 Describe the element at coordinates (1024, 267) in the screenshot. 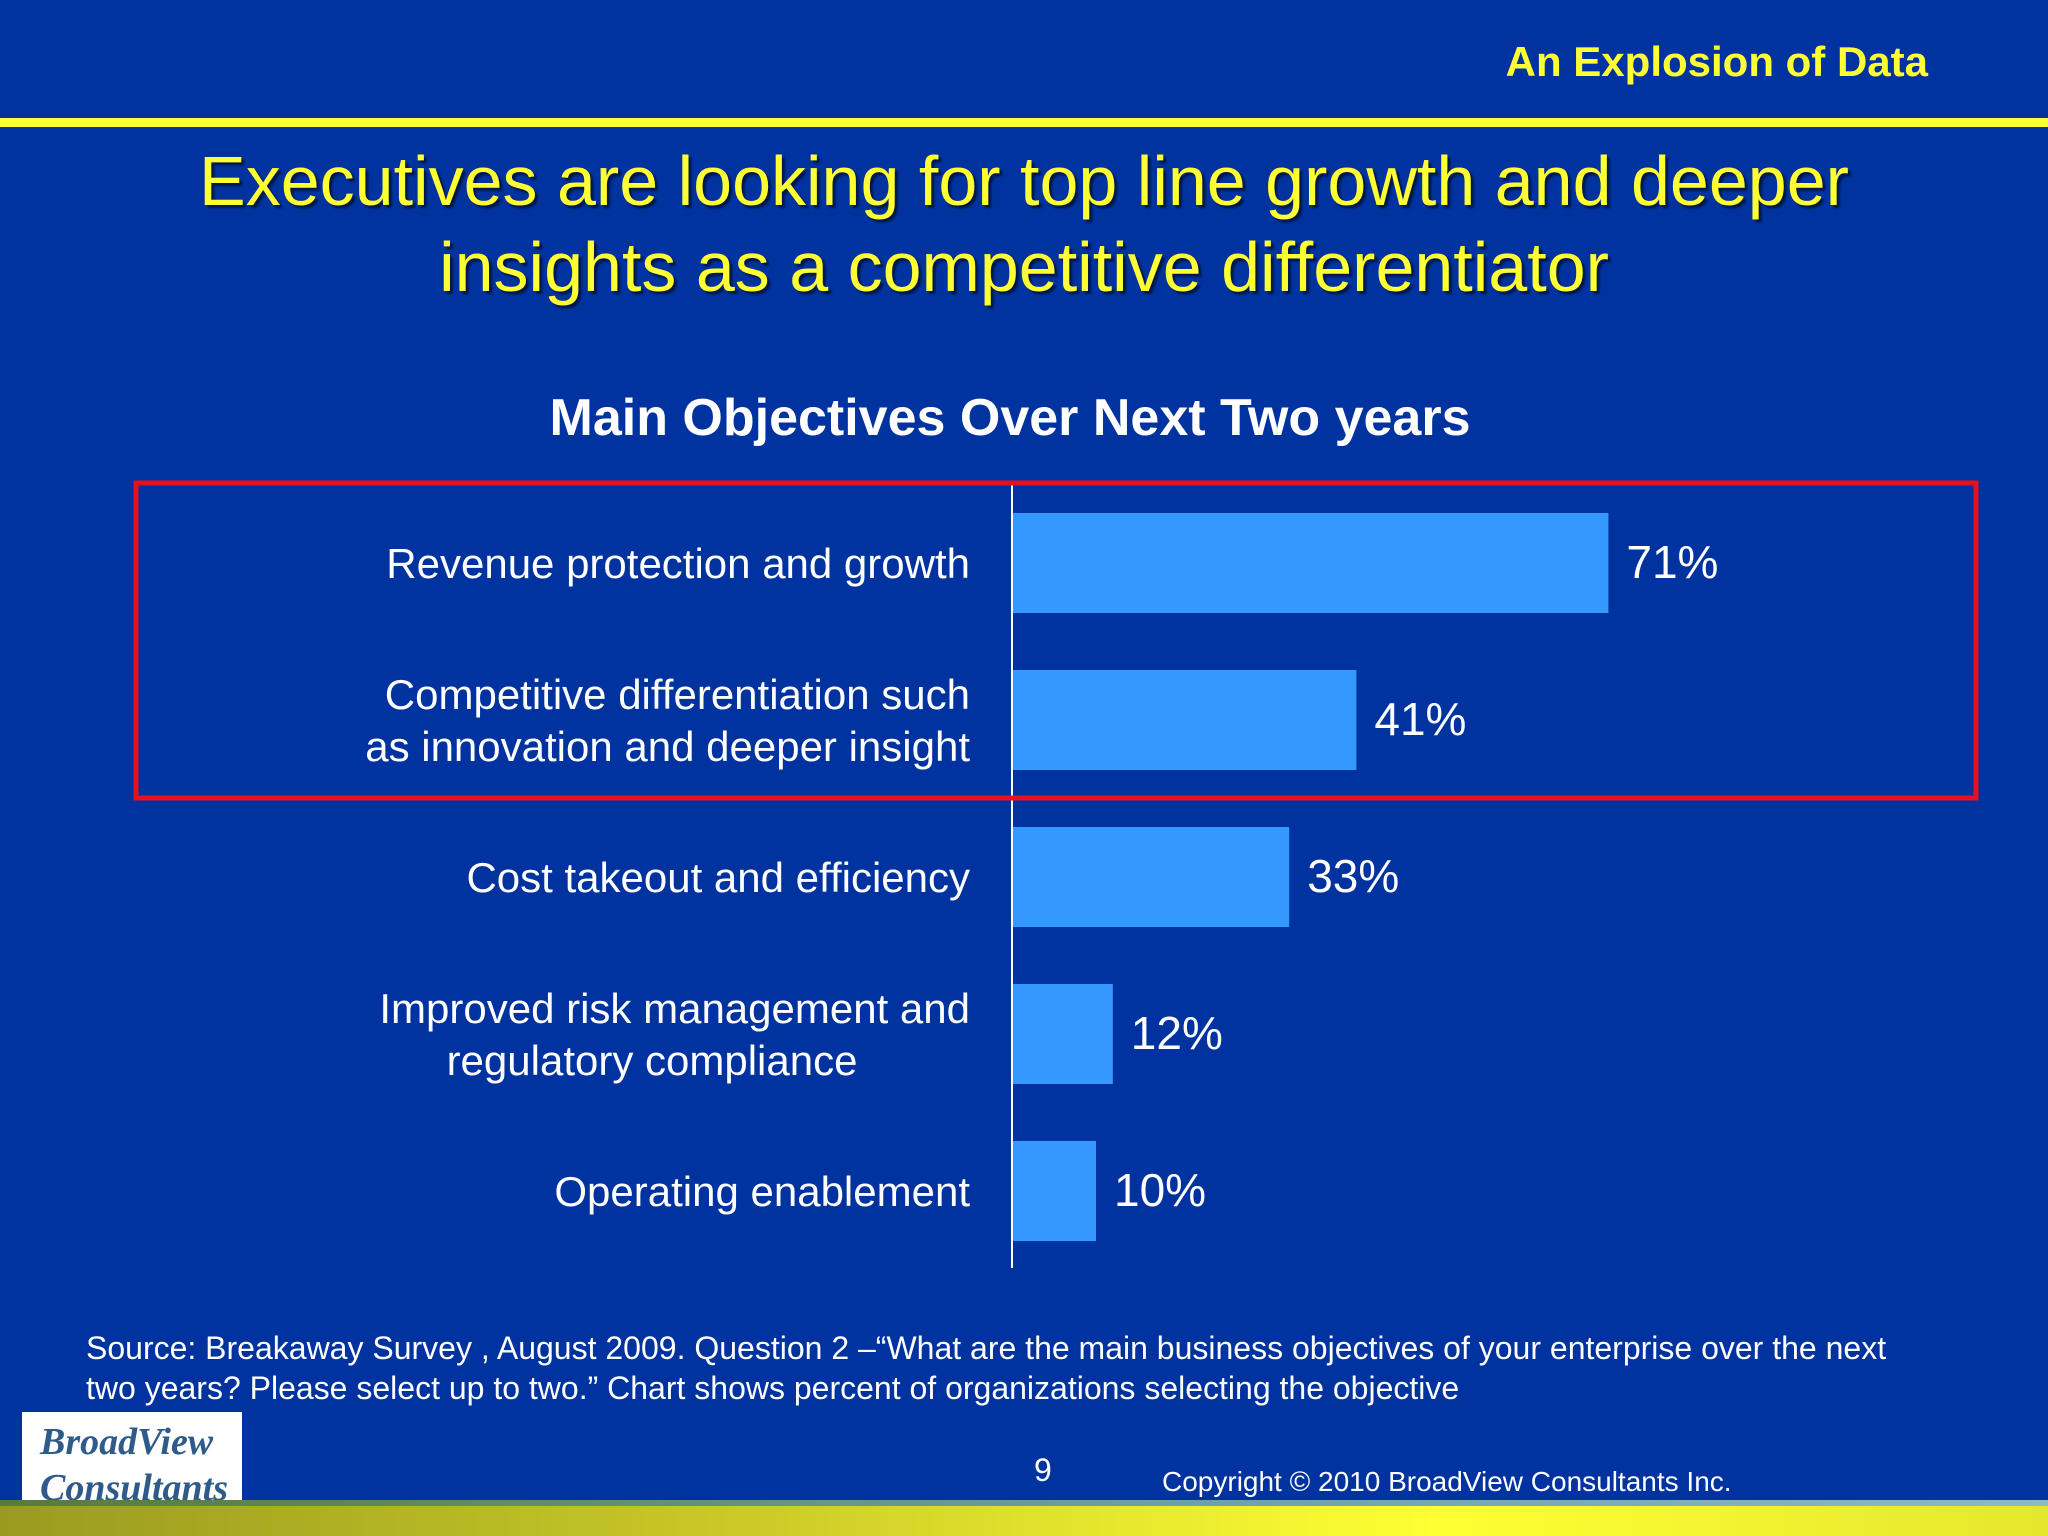

I see `headline-line-2: insights as a competitive differentiator` at that location.